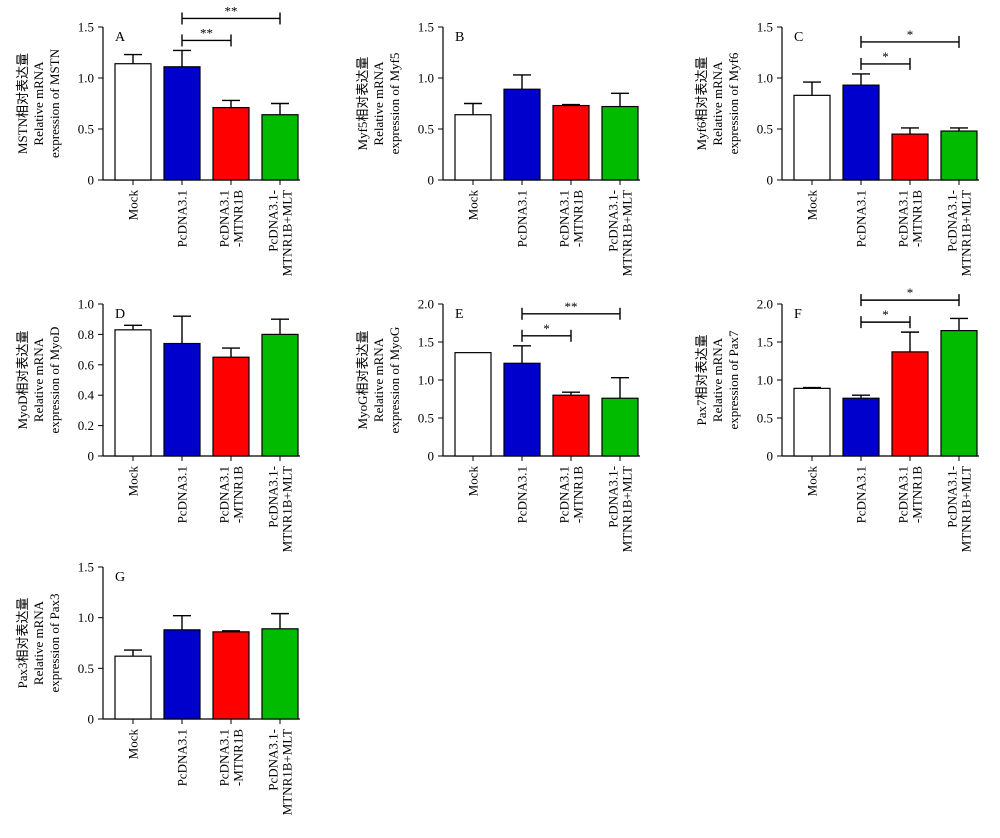 The width and height of the screenshot is (1000, 838). I want to click on y-tick-label: 0.2, so click(86, 425).